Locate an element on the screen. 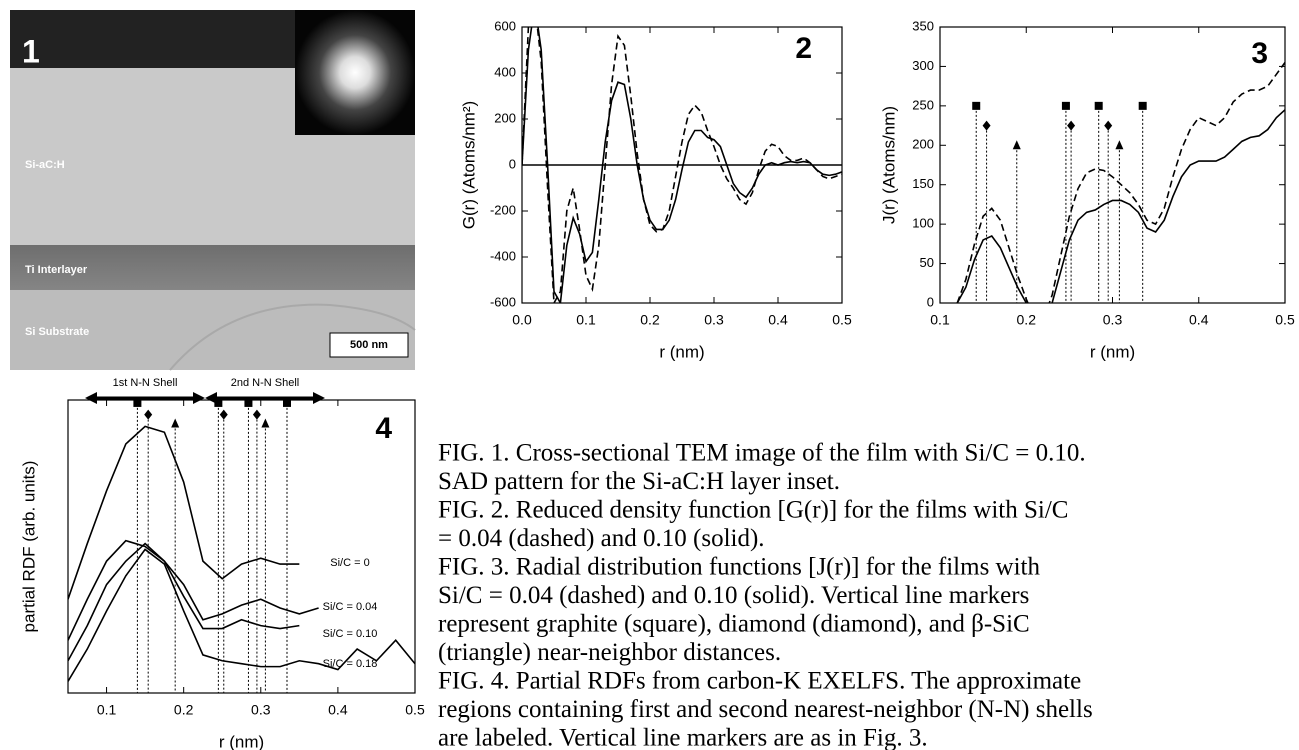  y-tick-label: 150 is located at coordinates (923, 183).